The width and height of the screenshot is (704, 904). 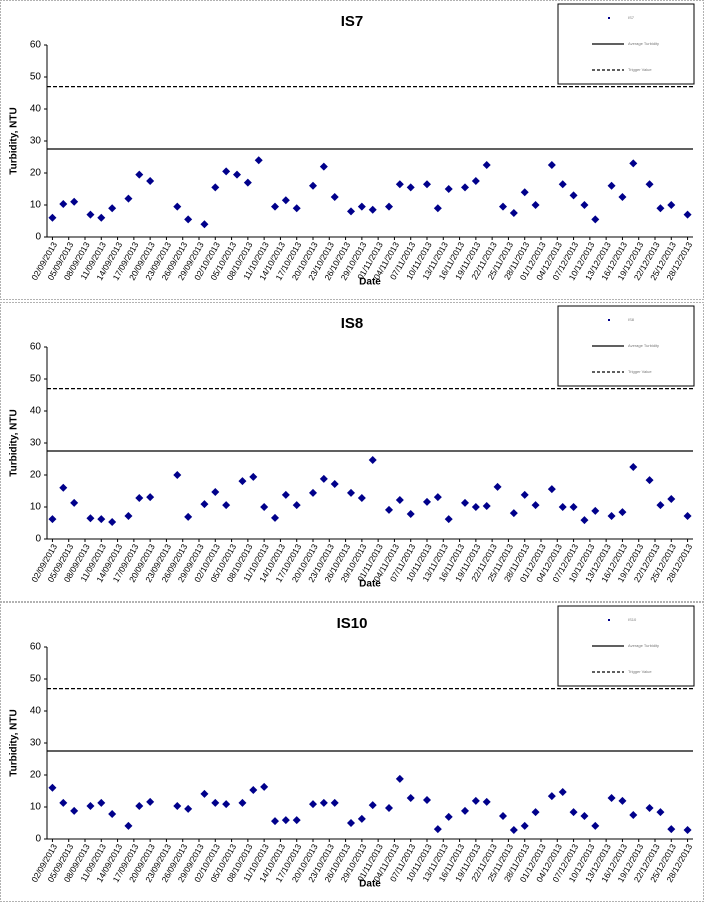 What do you see at coordinates (36, 679) in the screenshot?
I see `y-tick-label: 50` at bounding box center [36, 679].